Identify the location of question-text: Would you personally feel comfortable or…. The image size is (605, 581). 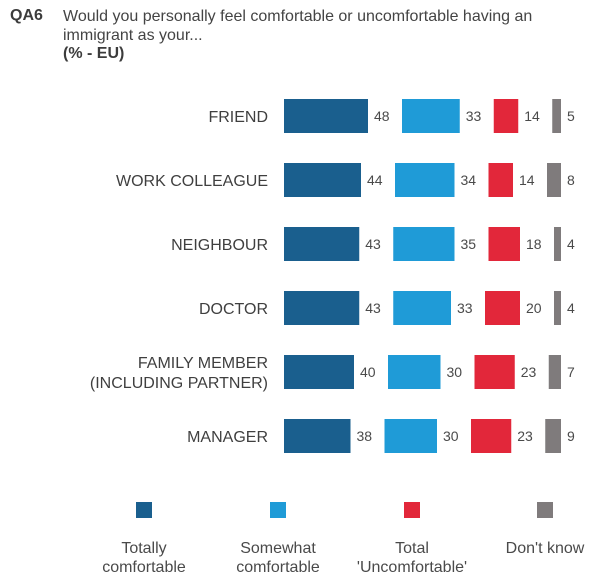
(298, 26).